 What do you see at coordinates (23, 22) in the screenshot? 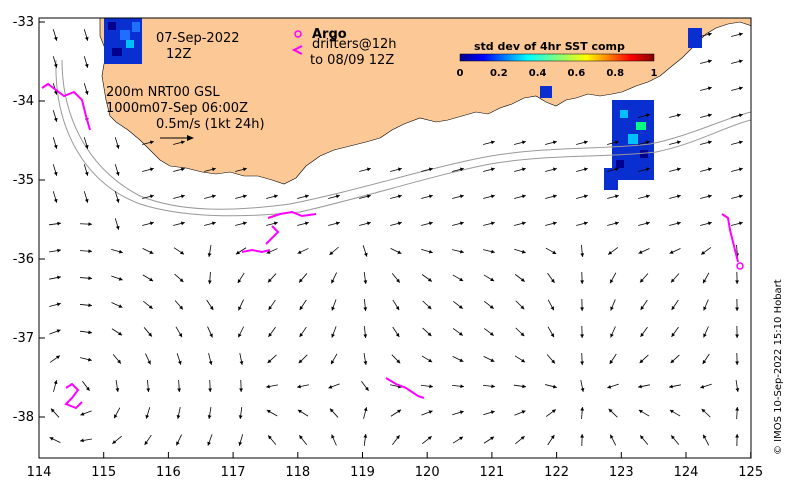
I see `y-tick-label: -33` at bounding box center [23, 22].